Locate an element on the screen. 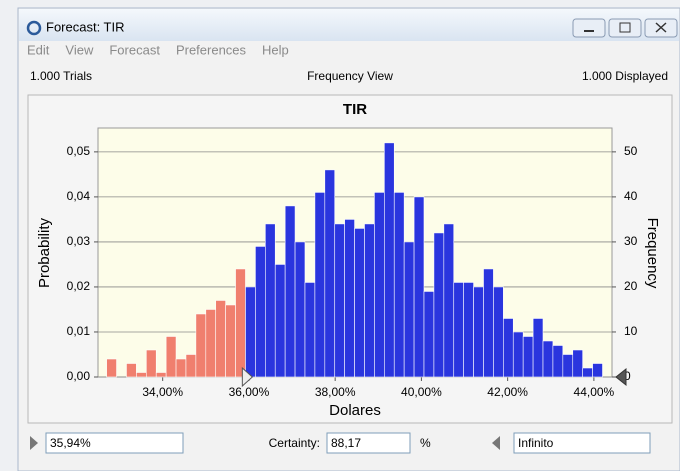 The height and width of the screenshot is (476, 680). y2-tick-label: 50 is located at coordinates (631, 151).